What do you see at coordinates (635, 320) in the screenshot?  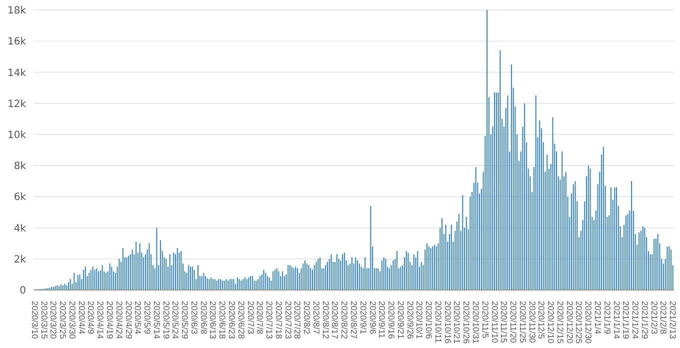 I see `x-tick-label: 2021/1/24` at bounding box center [635, 320].